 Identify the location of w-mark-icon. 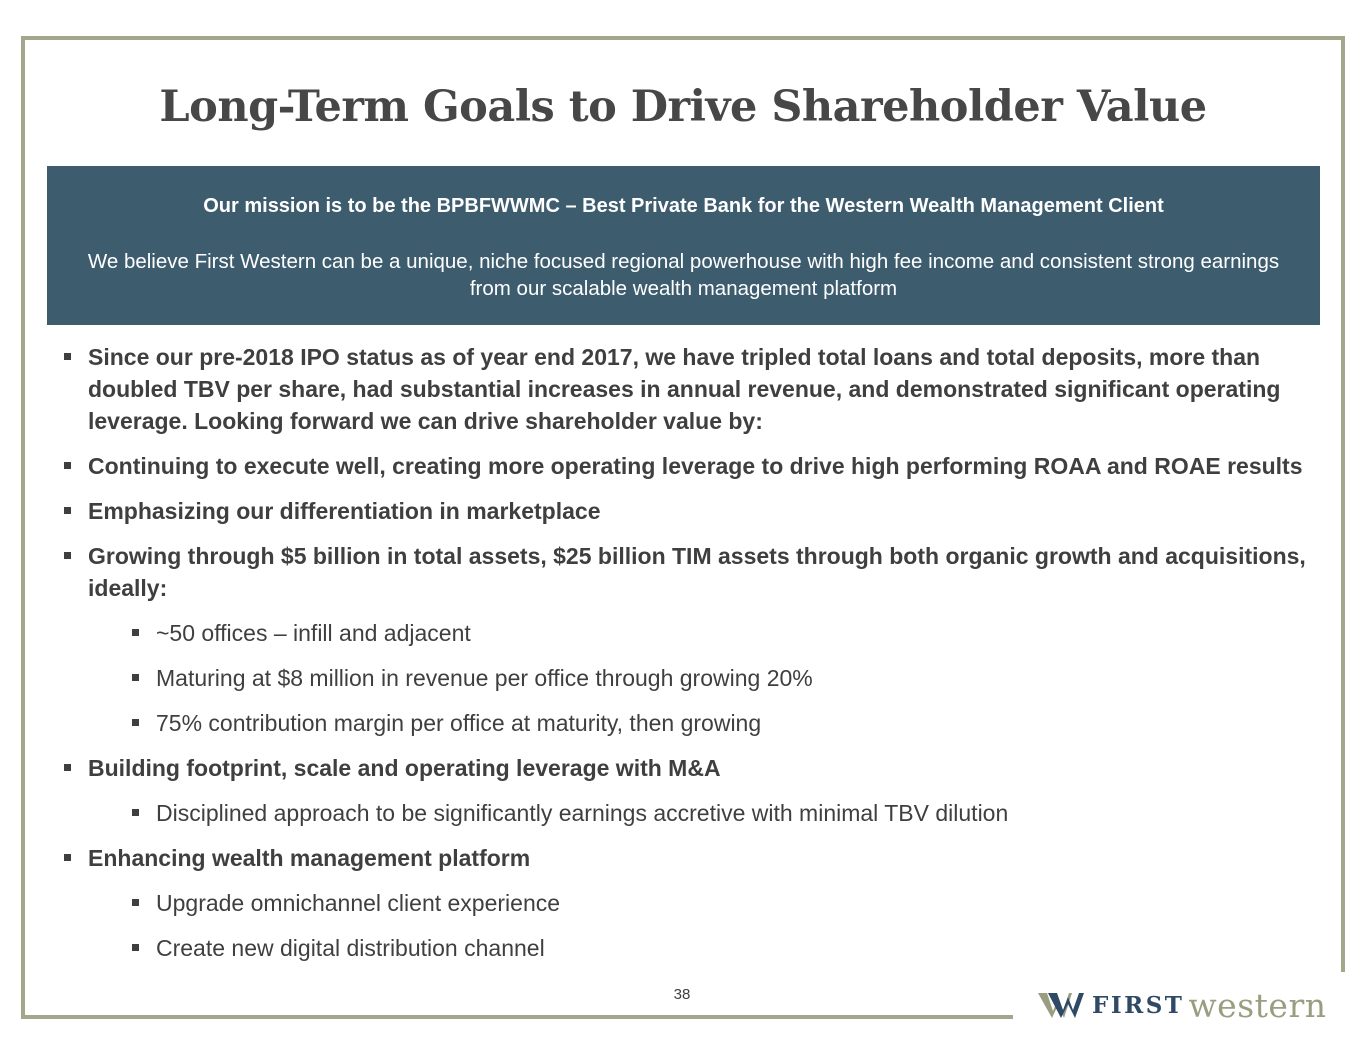
(1061, 1005).